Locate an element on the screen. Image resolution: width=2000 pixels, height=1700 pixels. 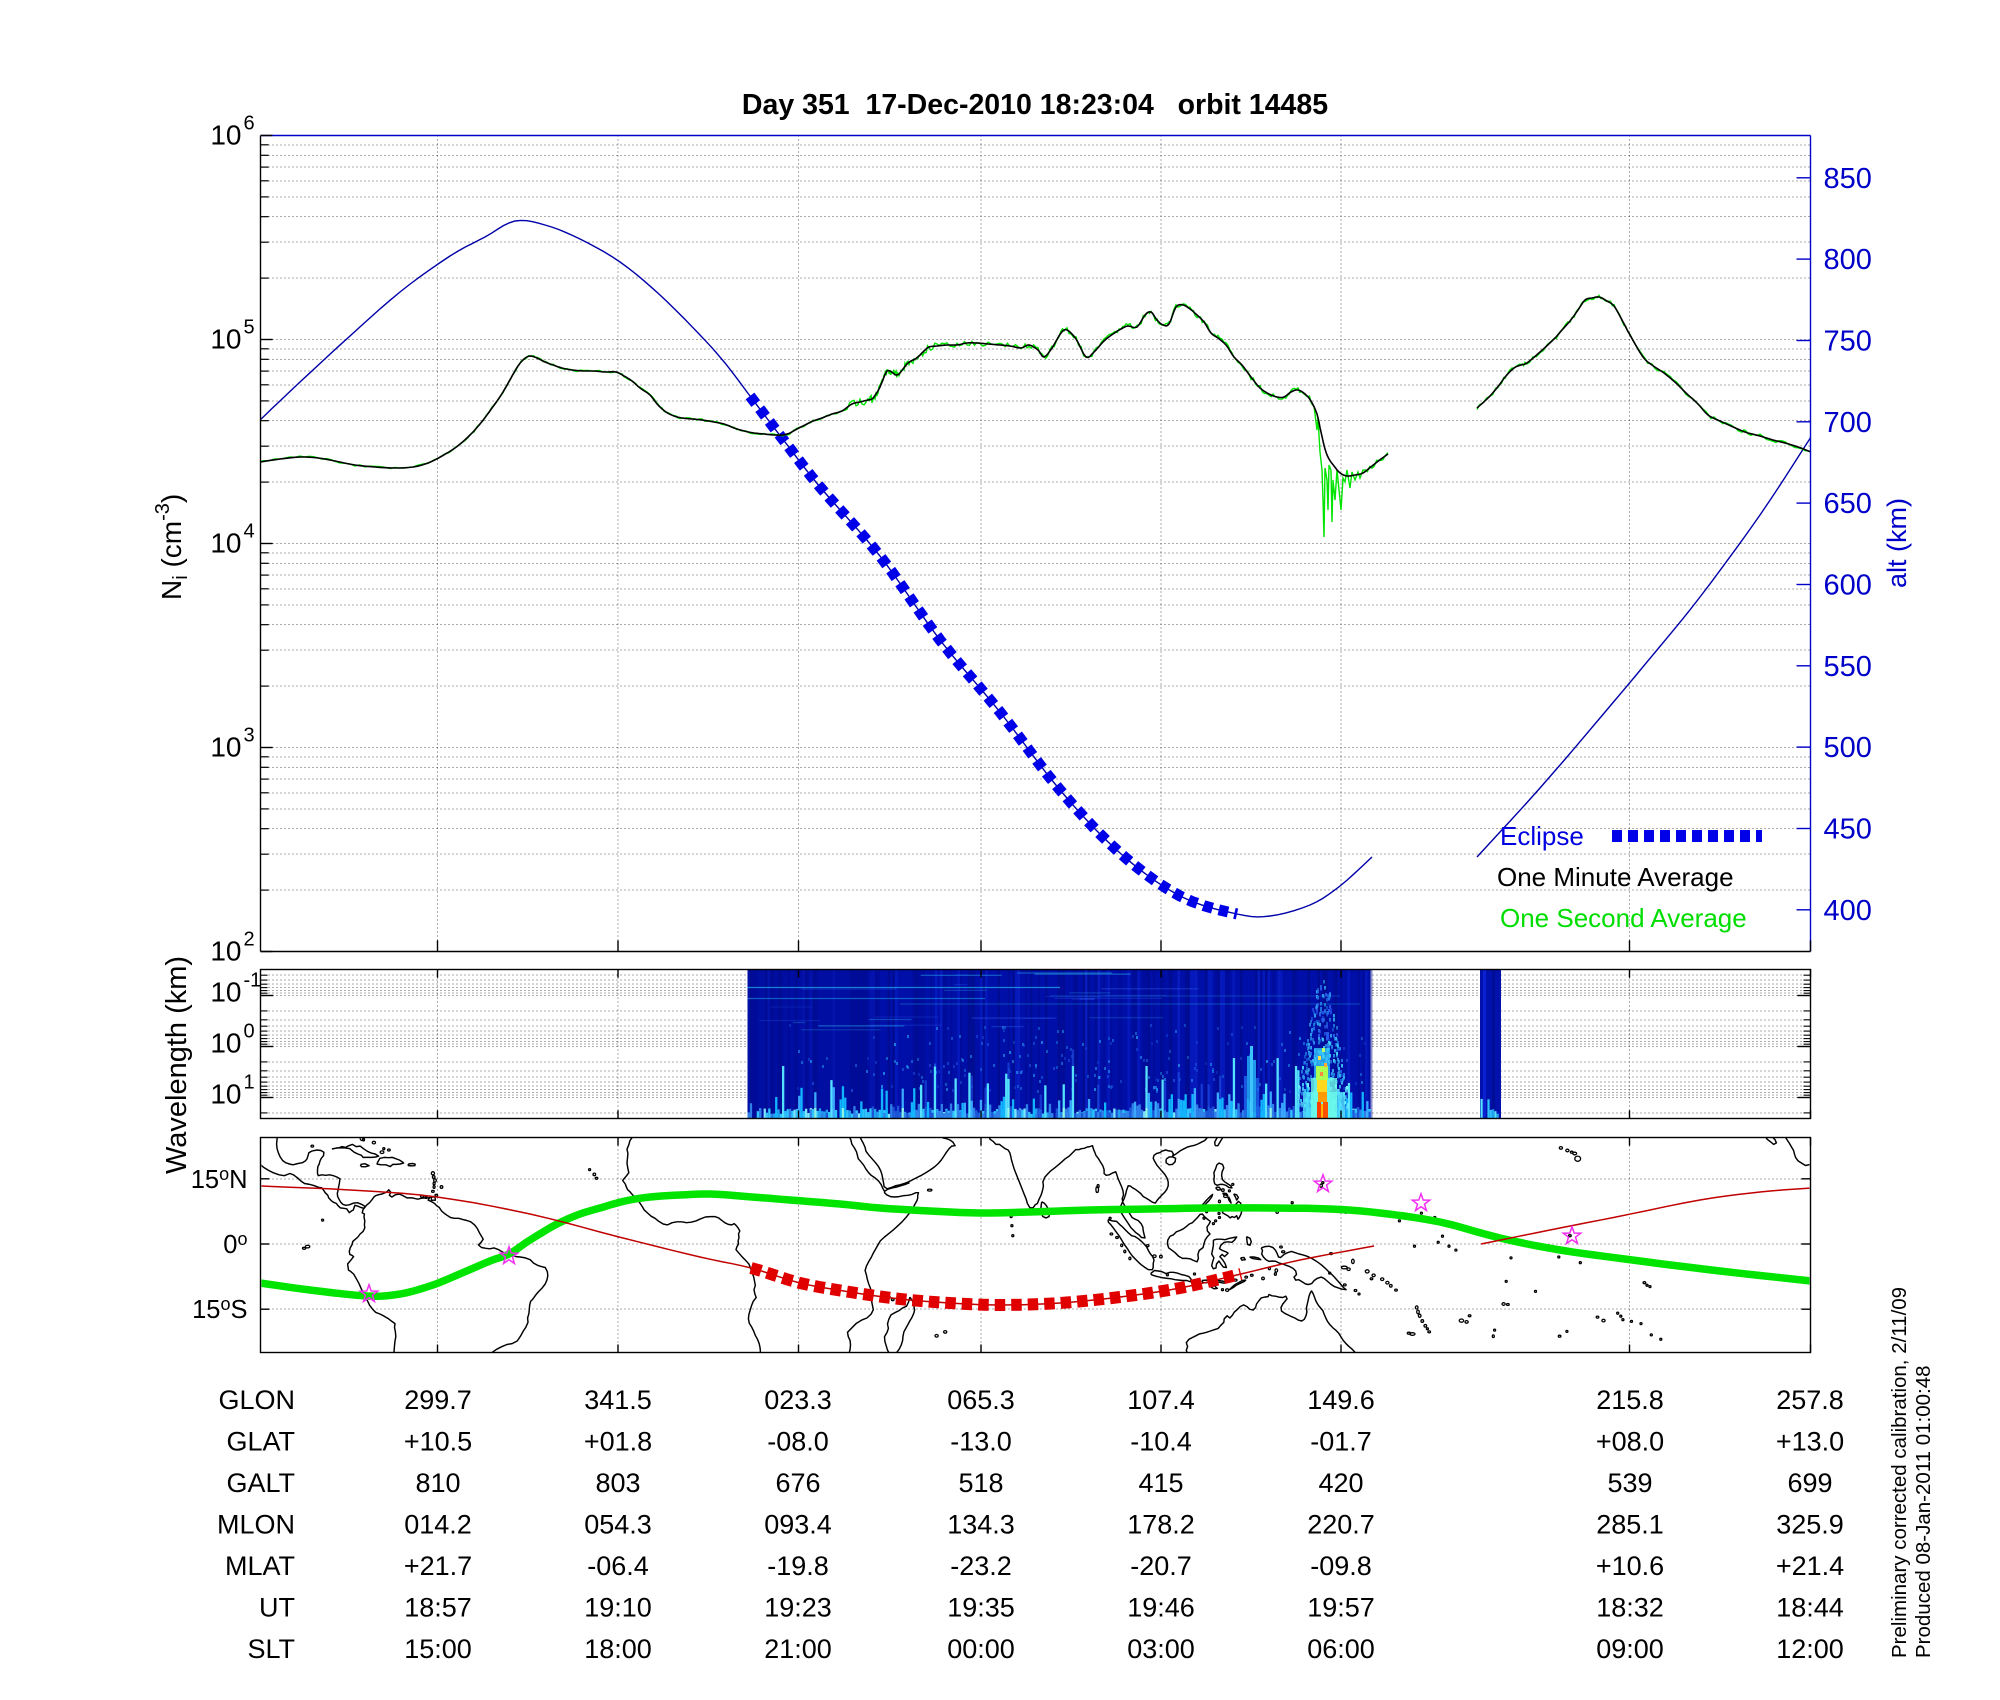
svg-text: 18:00 is located at coordinates (618, 1649).